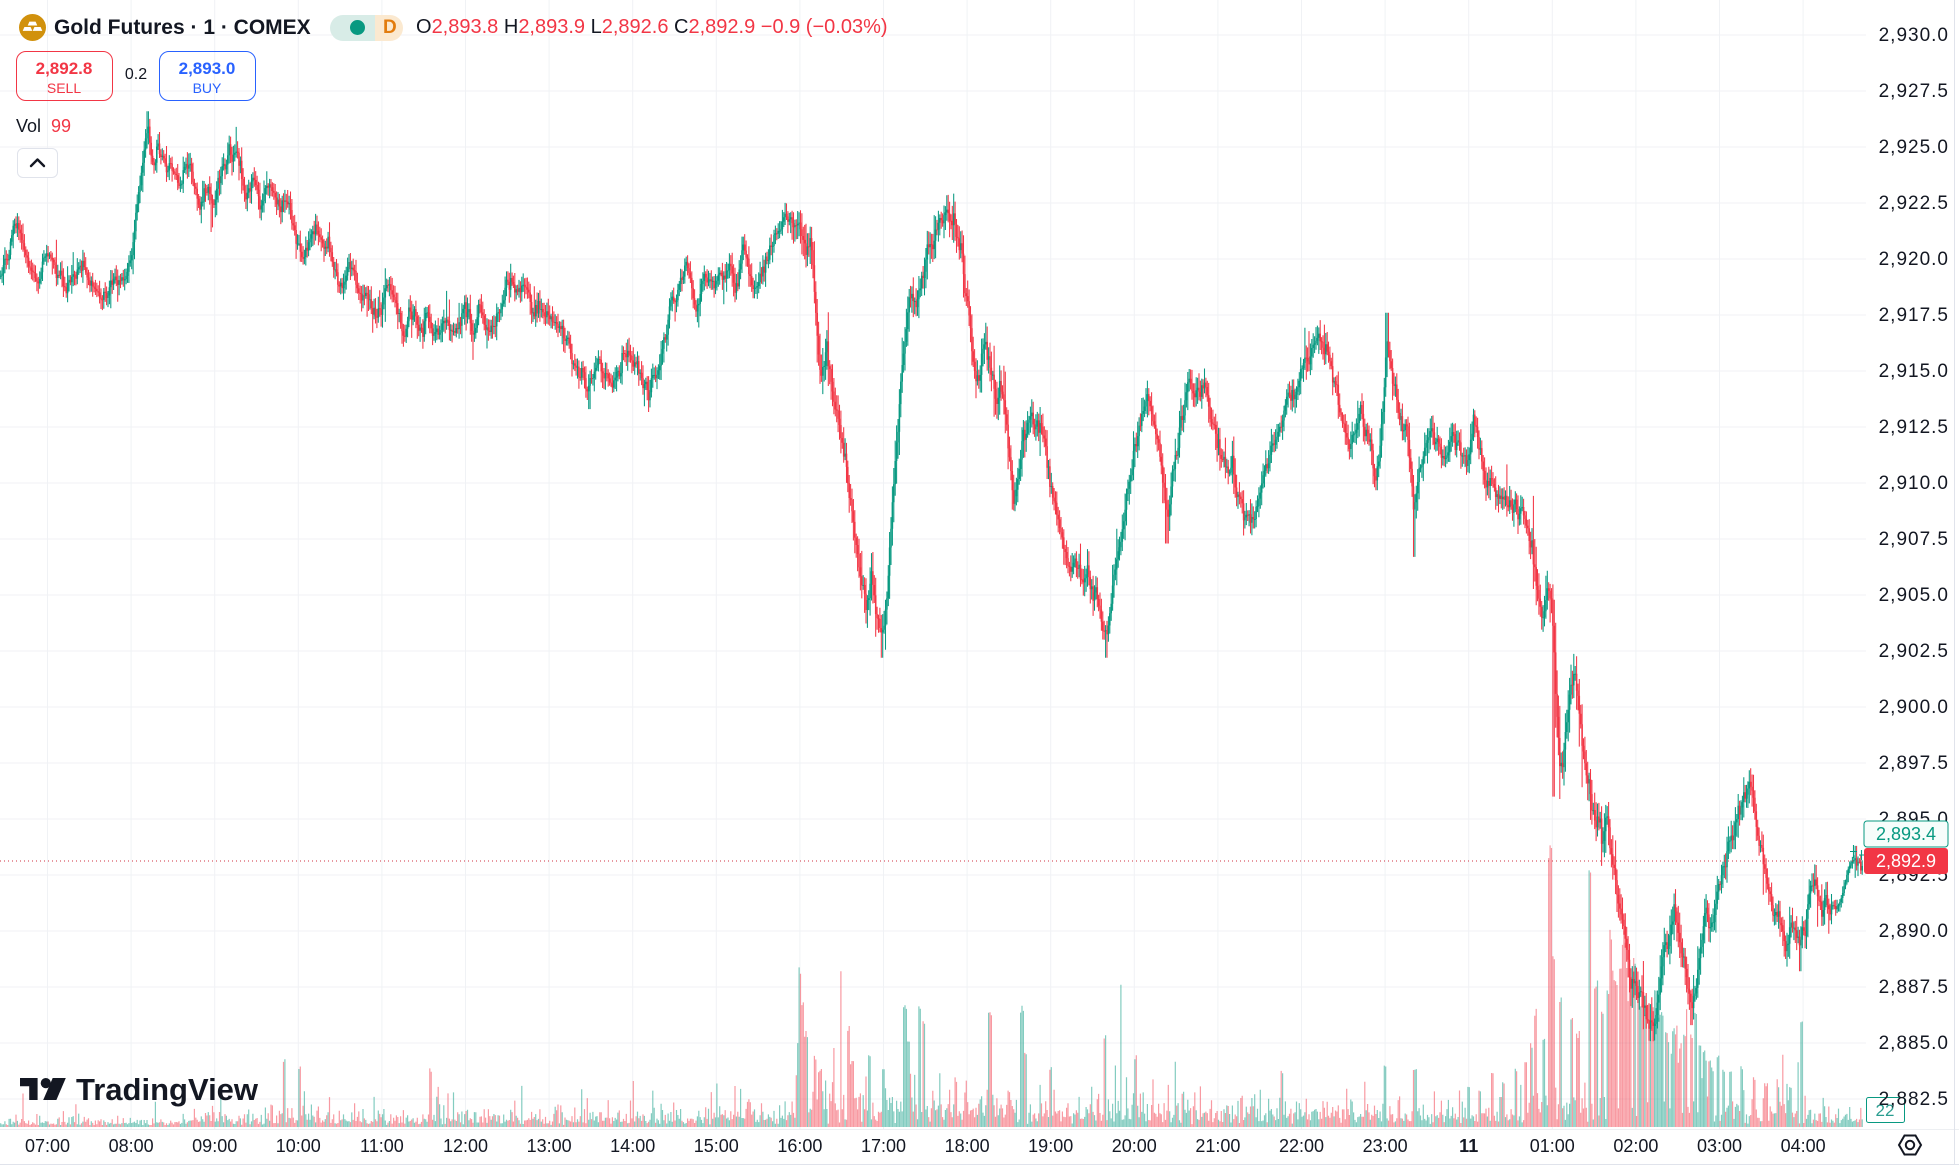 The width and height of the screenshot is (1959, 1173). What do you see at coordinates (1914, 931) in the screenshot?
I see `svg-text: 2,890.0` at bounding box center [1914, 931].